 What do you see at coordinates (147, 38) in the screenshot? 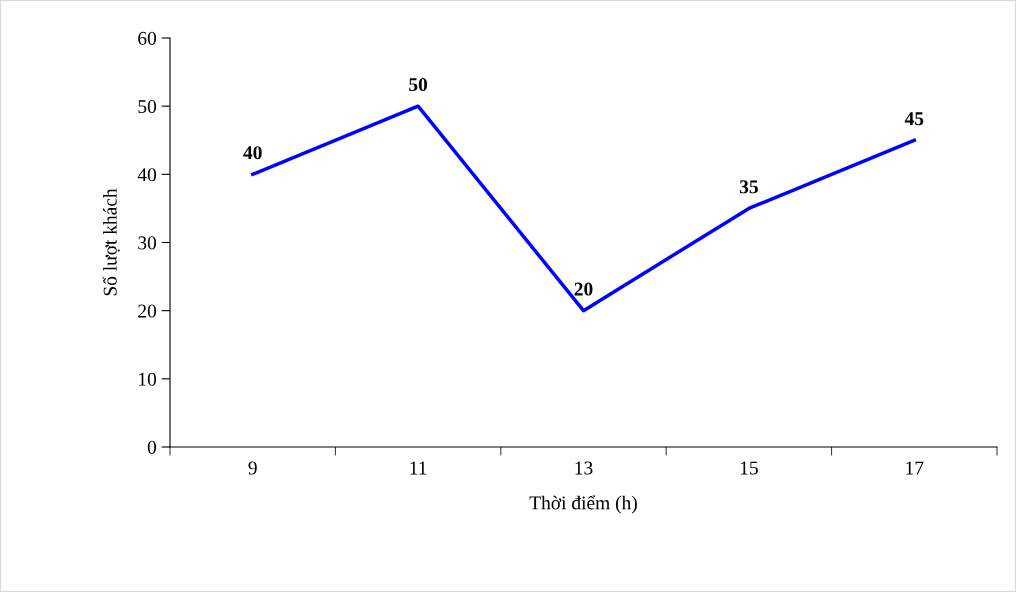
I see `y-tick-label: 60` at bounding box center [147, 38].